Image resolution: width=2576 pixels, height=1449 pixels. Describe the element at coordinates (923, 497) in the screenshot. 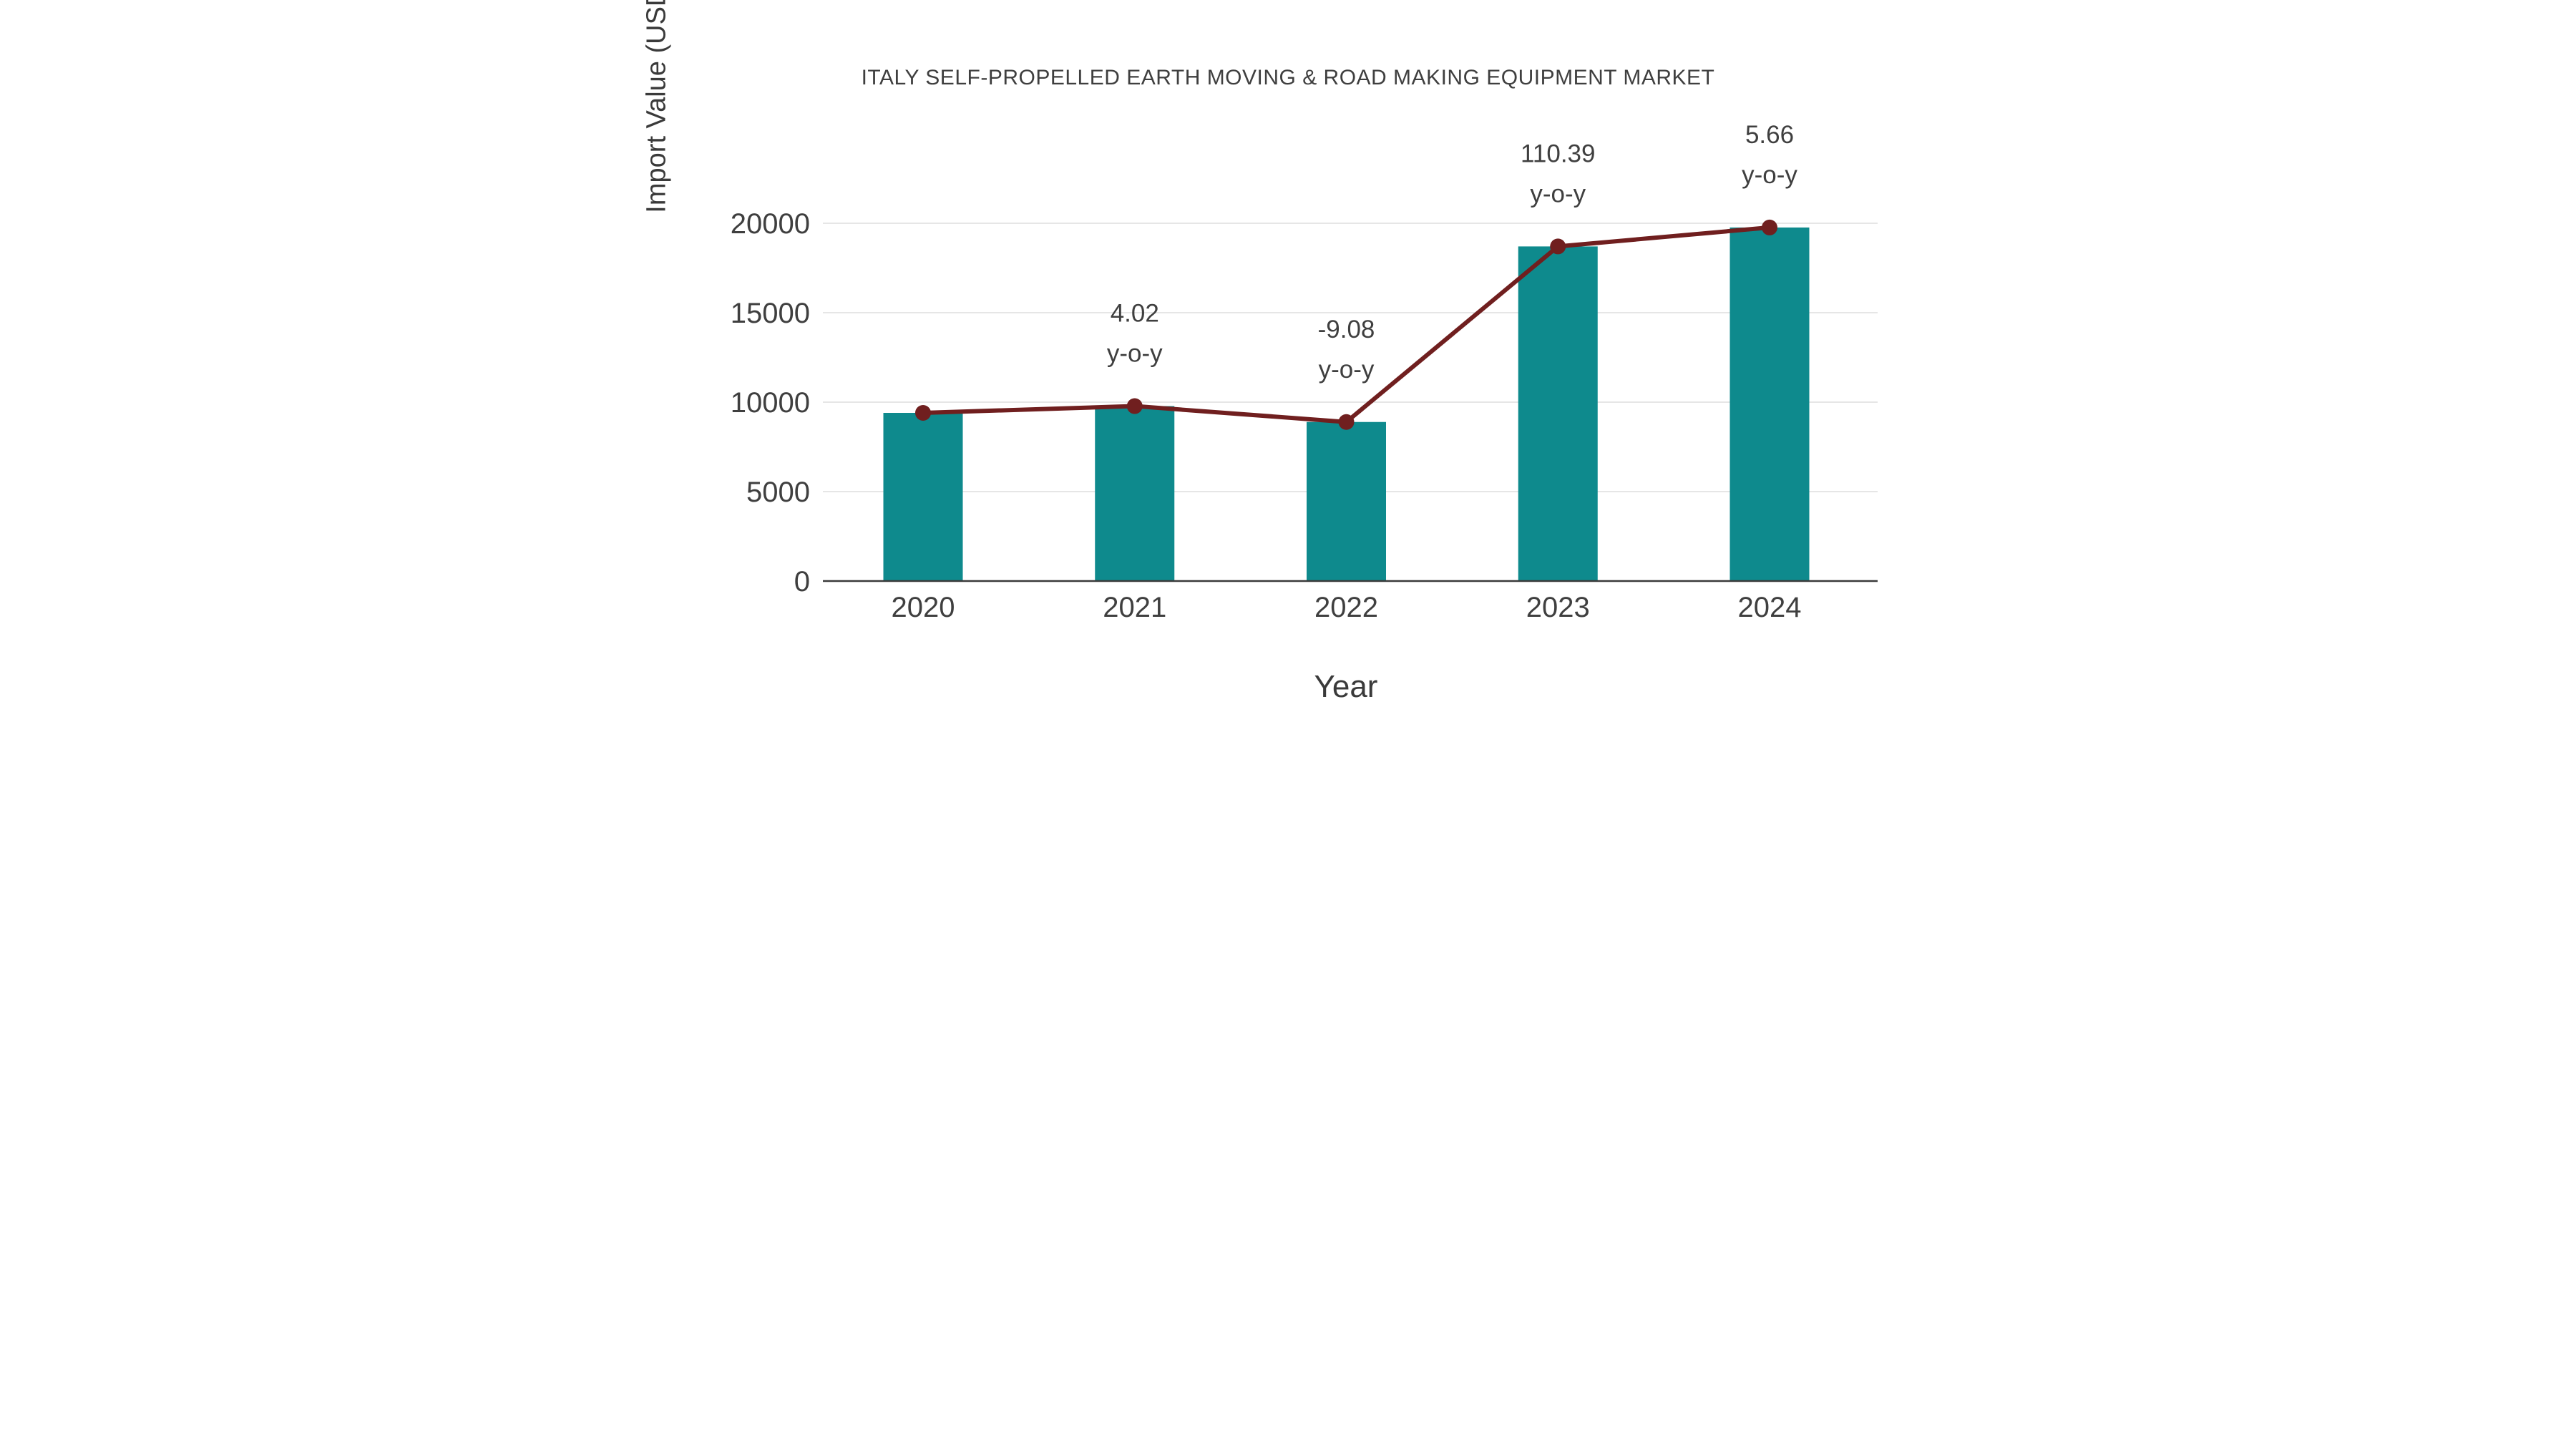

I see `bar-2020` at that location.